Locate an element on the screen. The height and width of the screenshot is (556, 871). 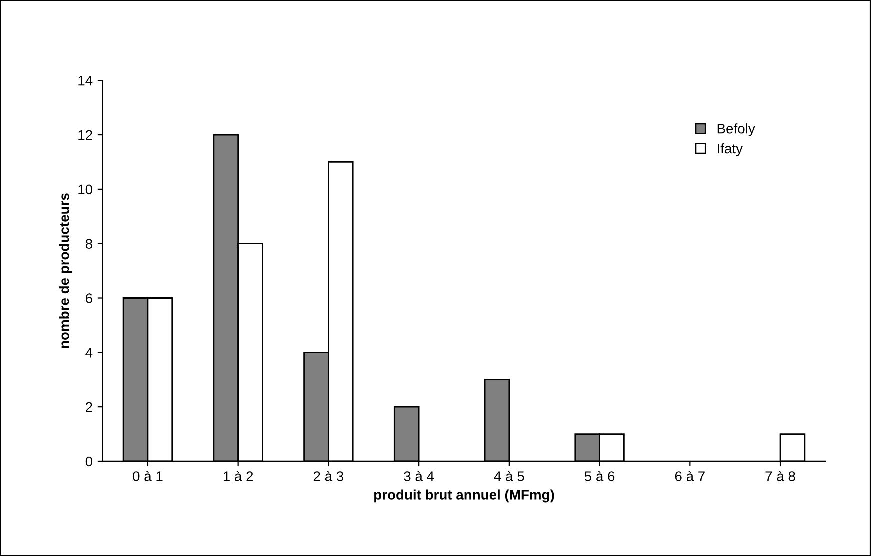
x-tick-label: 6 à 7 is located at coordinates (690, 476).